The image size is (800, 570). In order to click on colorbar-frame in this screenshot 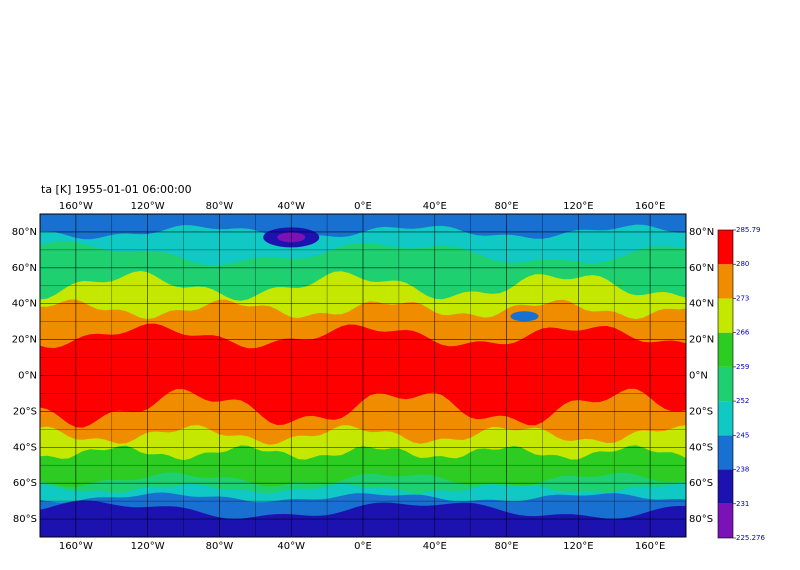, I will do `click(725, 384)`.